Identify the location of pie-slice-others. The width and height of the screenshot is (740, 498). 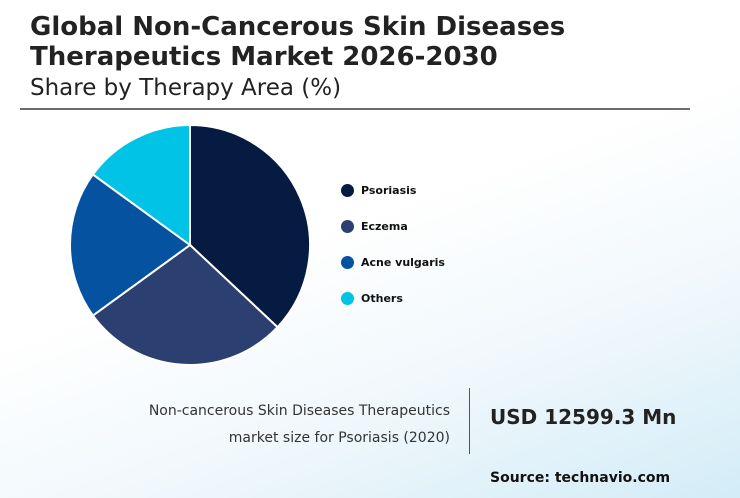
(141, 185).